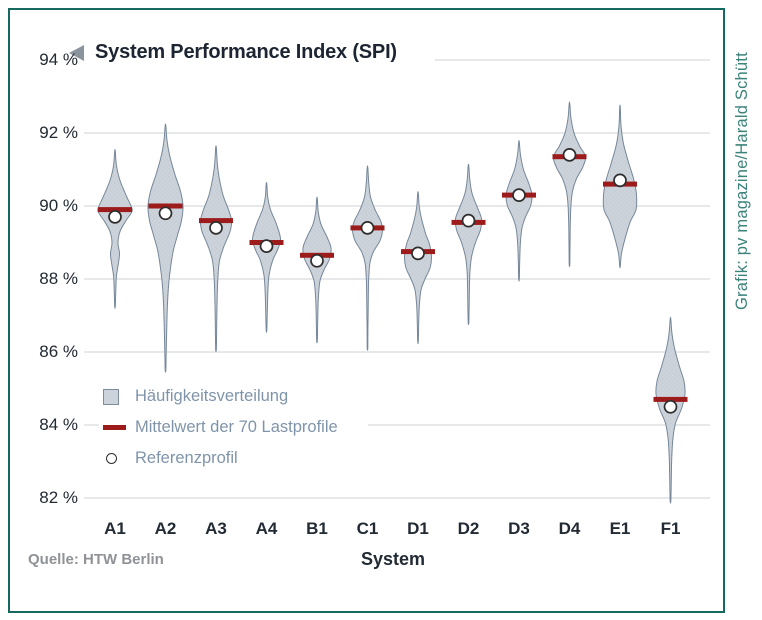 This screenshot has height=620, width=762. What do you see at coordinates (114, 427) in the screenshot?
I see `mean-line-swatch-icon` at bounding box center [114, 427].